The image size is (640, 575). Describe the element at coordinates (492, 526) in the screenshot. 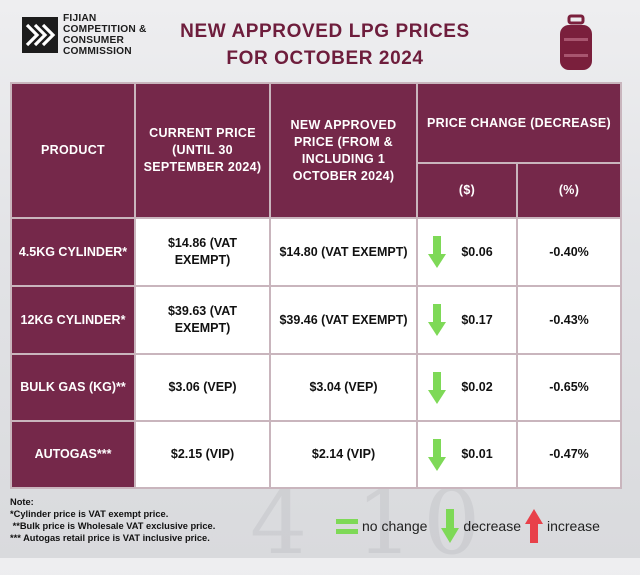

I see `legend-decrease-label: decrease` at that location.